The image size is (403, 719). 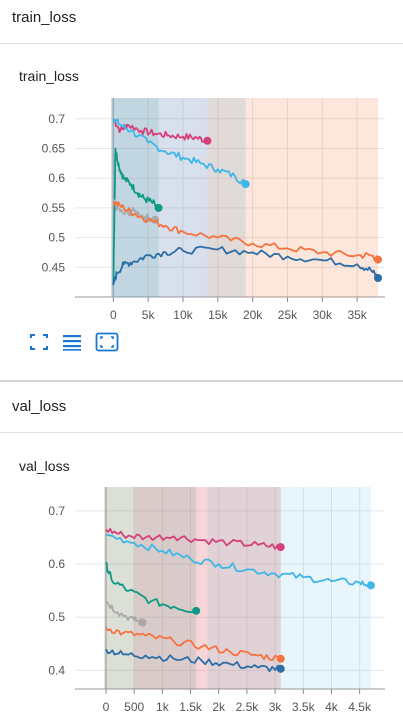 What do you see at coordinates (191, 707) in the screenshot?
I see `x-tick-label: 1.5k` at bounding box center [191, 707].